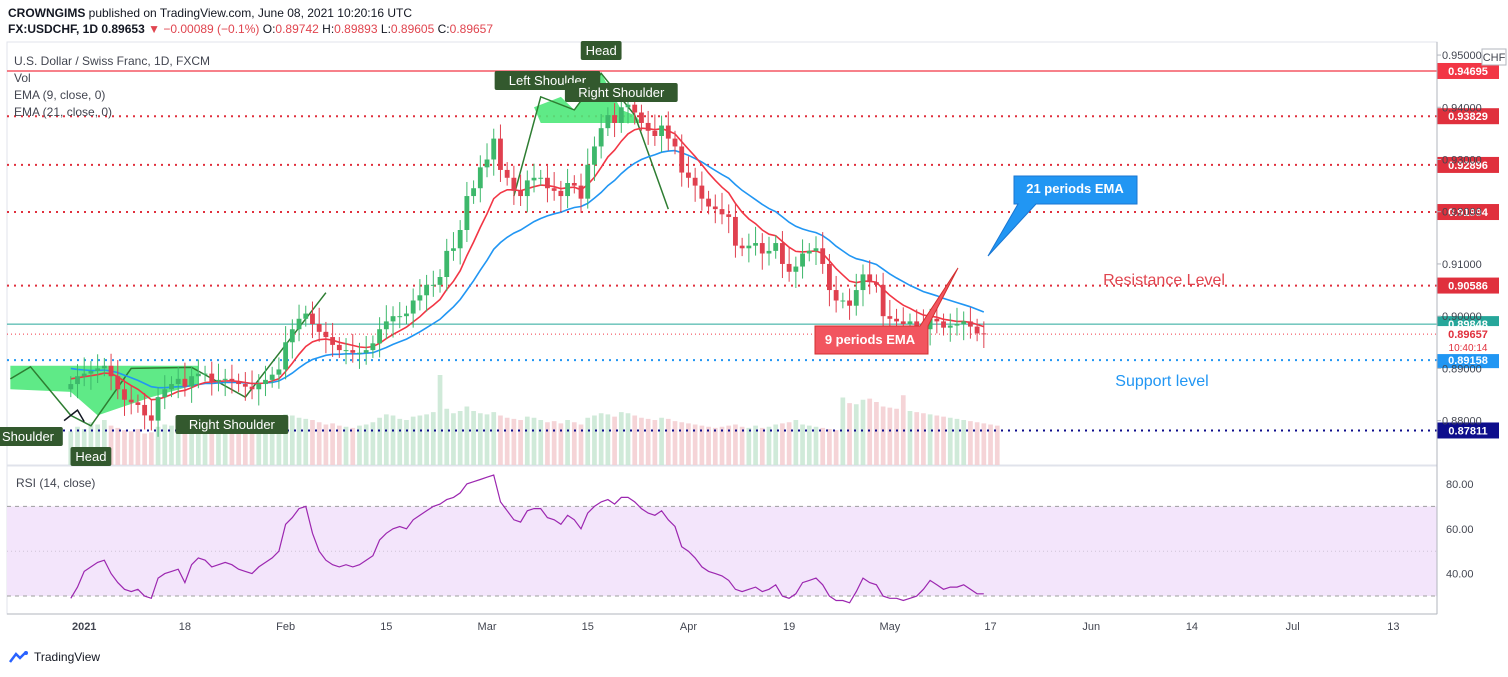 The height and width of the screenshot is (677, 1508). I want to click on price-tick-label: 0.95000, so click(1462, 56).